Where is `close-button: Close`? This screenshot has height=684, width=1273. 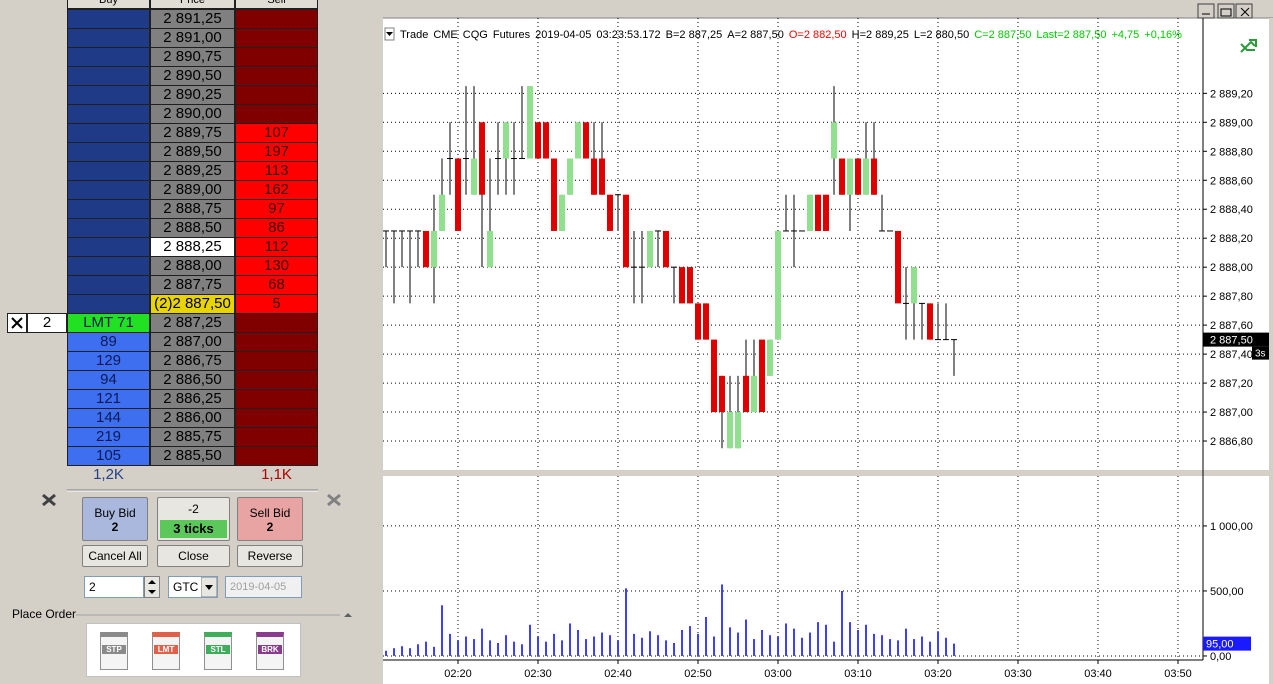 close-button: Close is located at coordinates (193, 556).